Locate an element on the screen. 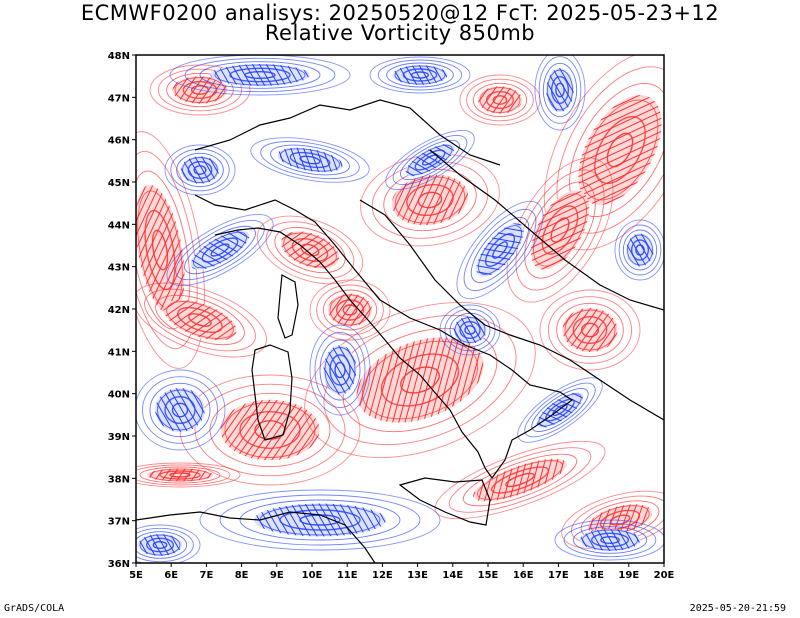 The image size is (800, 618). lat-label: 38N is located at coordinates (119, 479).